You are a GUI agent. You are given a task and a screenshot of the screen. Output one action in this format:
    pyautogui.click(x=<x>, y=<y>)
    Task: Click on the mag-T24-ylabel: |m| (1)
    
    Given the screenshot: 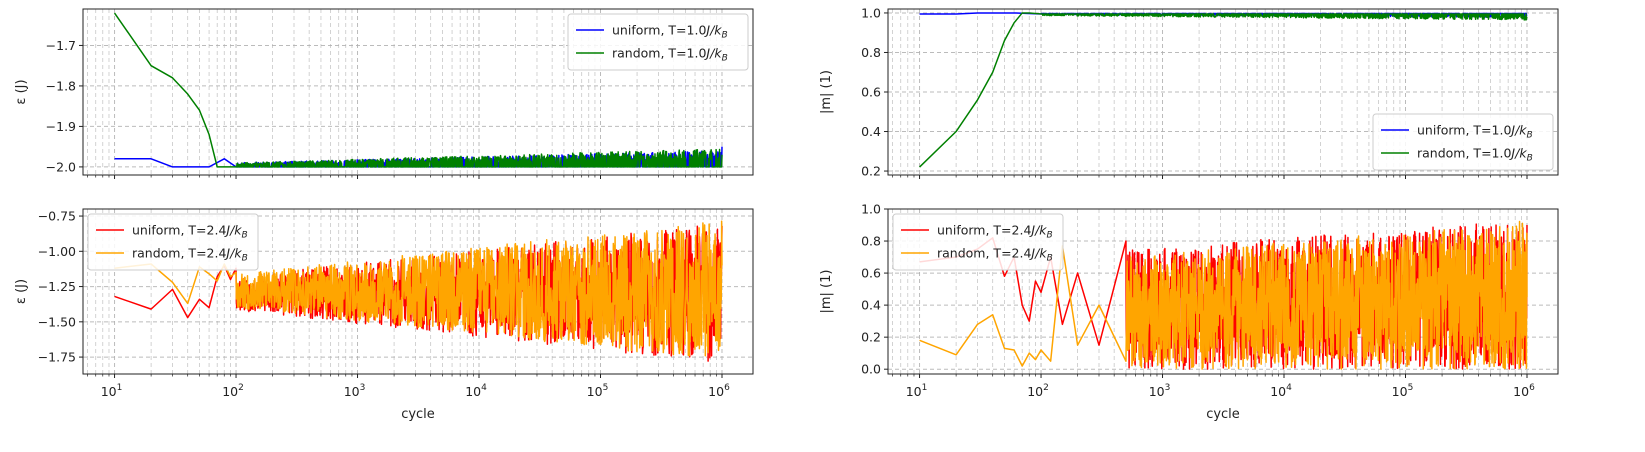 What is the action you would take?
    pyautogui.click(x=826, y=292)
    